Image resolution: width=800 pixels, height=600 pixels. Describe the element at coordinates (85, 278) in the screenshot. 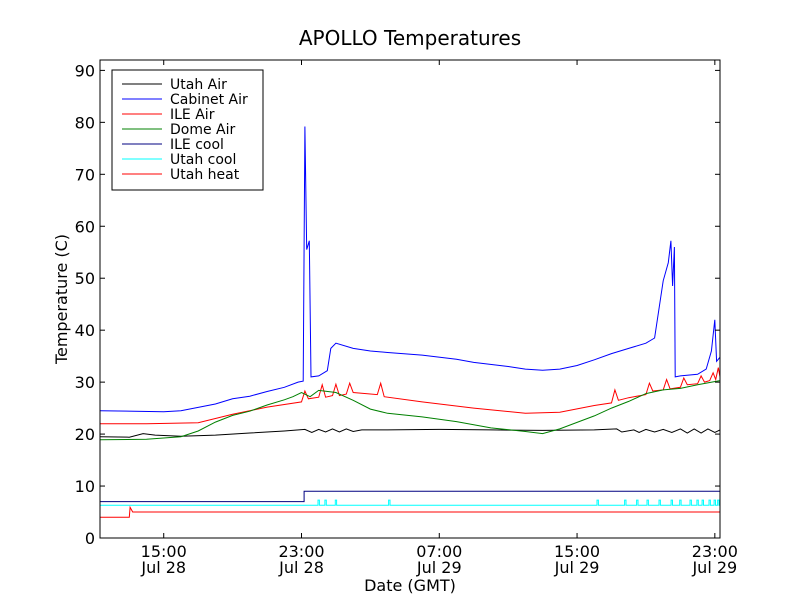

I see `y-tick-label: 50` at that location.